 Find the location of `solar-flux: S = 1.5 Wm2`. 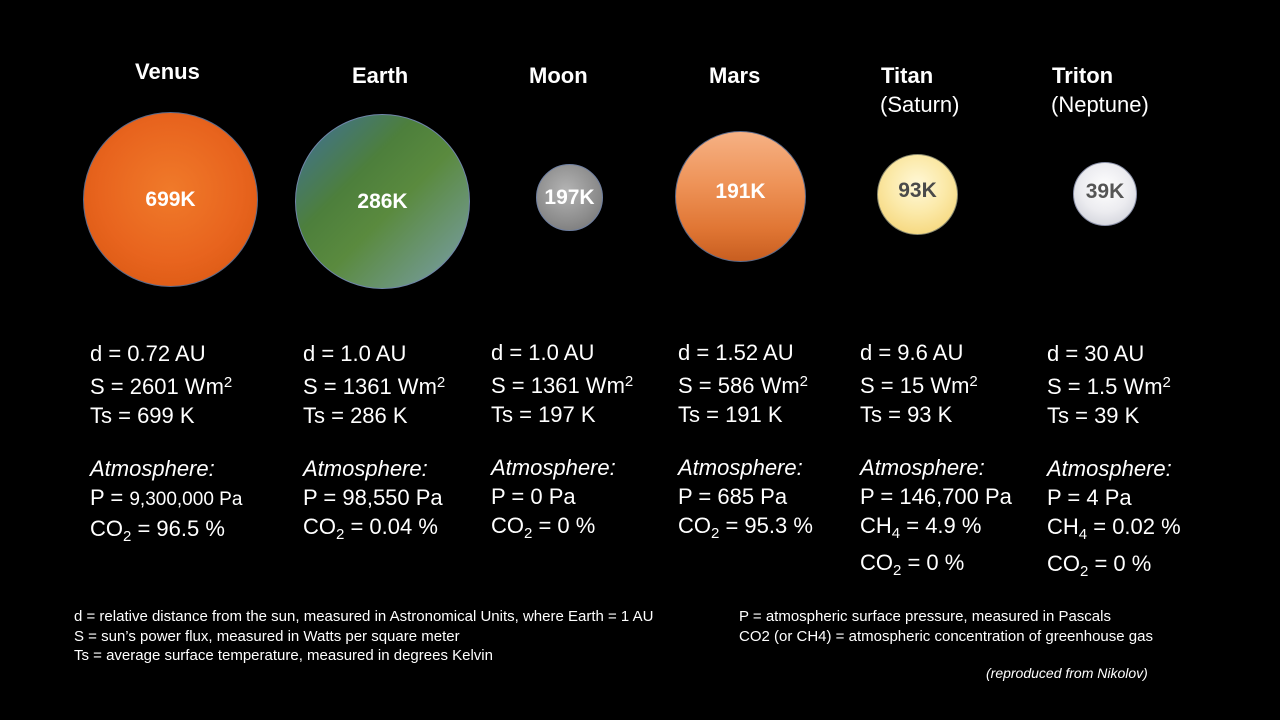

solar-flux: S = 1.5 Wm2 is located at coordinates (1109, 386).